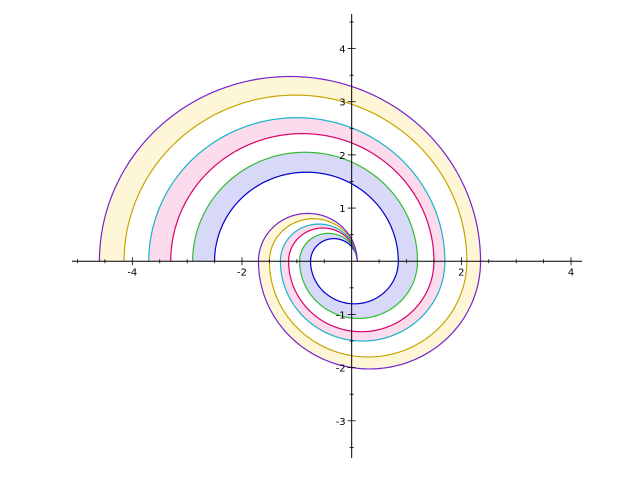 This screenshot has height=480, width=640. What do you see at coordinates (341, 315) in the screenshot?
I see `y-tick-label: -1` at bounding box center [341, 315].